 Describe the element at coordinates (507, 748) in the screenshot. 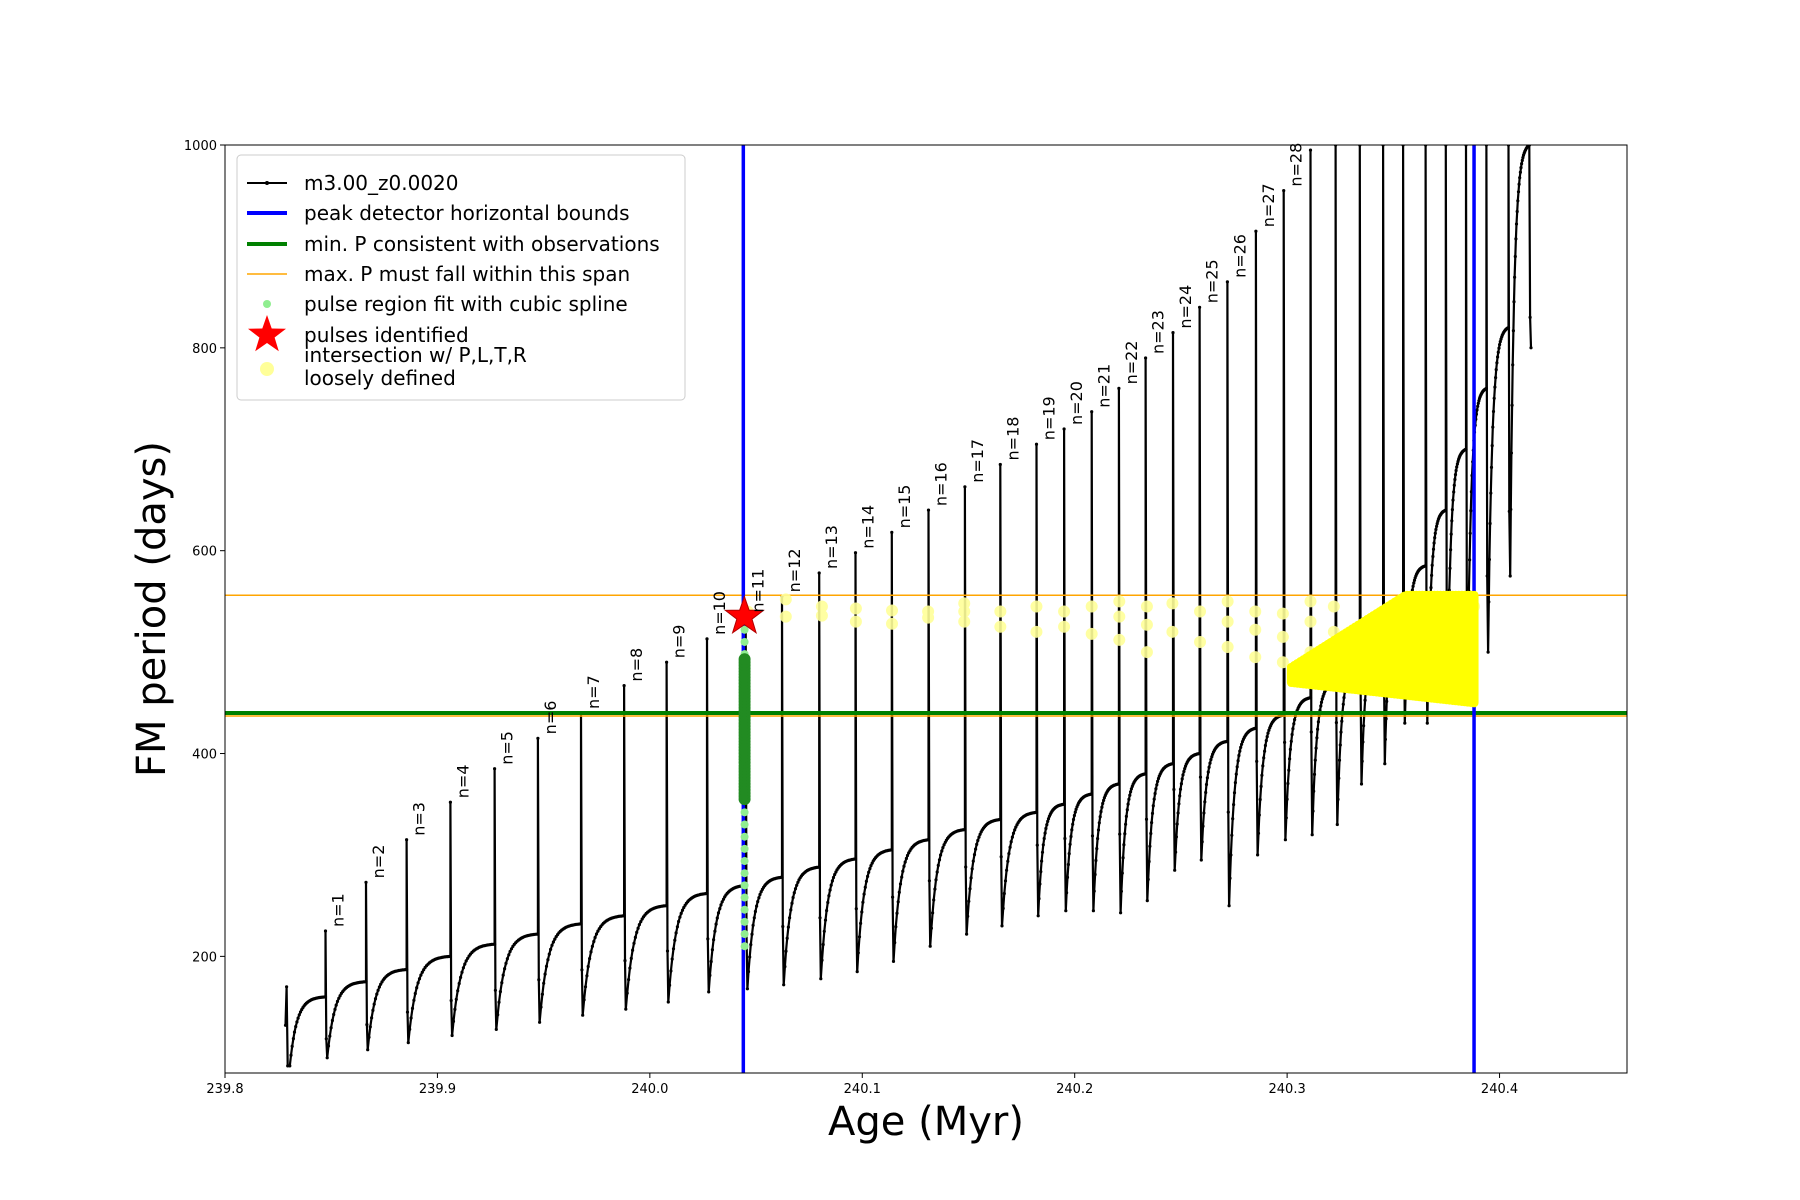

I see `pulse-label: n=5` at that location.